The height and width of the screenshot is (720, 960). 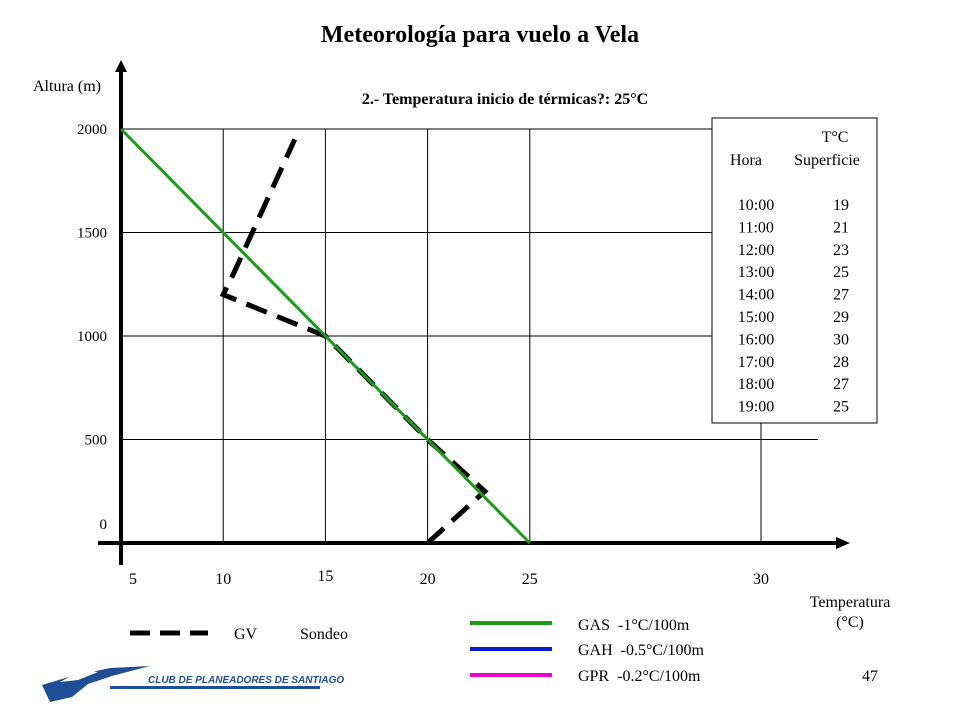 I want to click on x-tick-label: 25, so click(x=530, y=579).